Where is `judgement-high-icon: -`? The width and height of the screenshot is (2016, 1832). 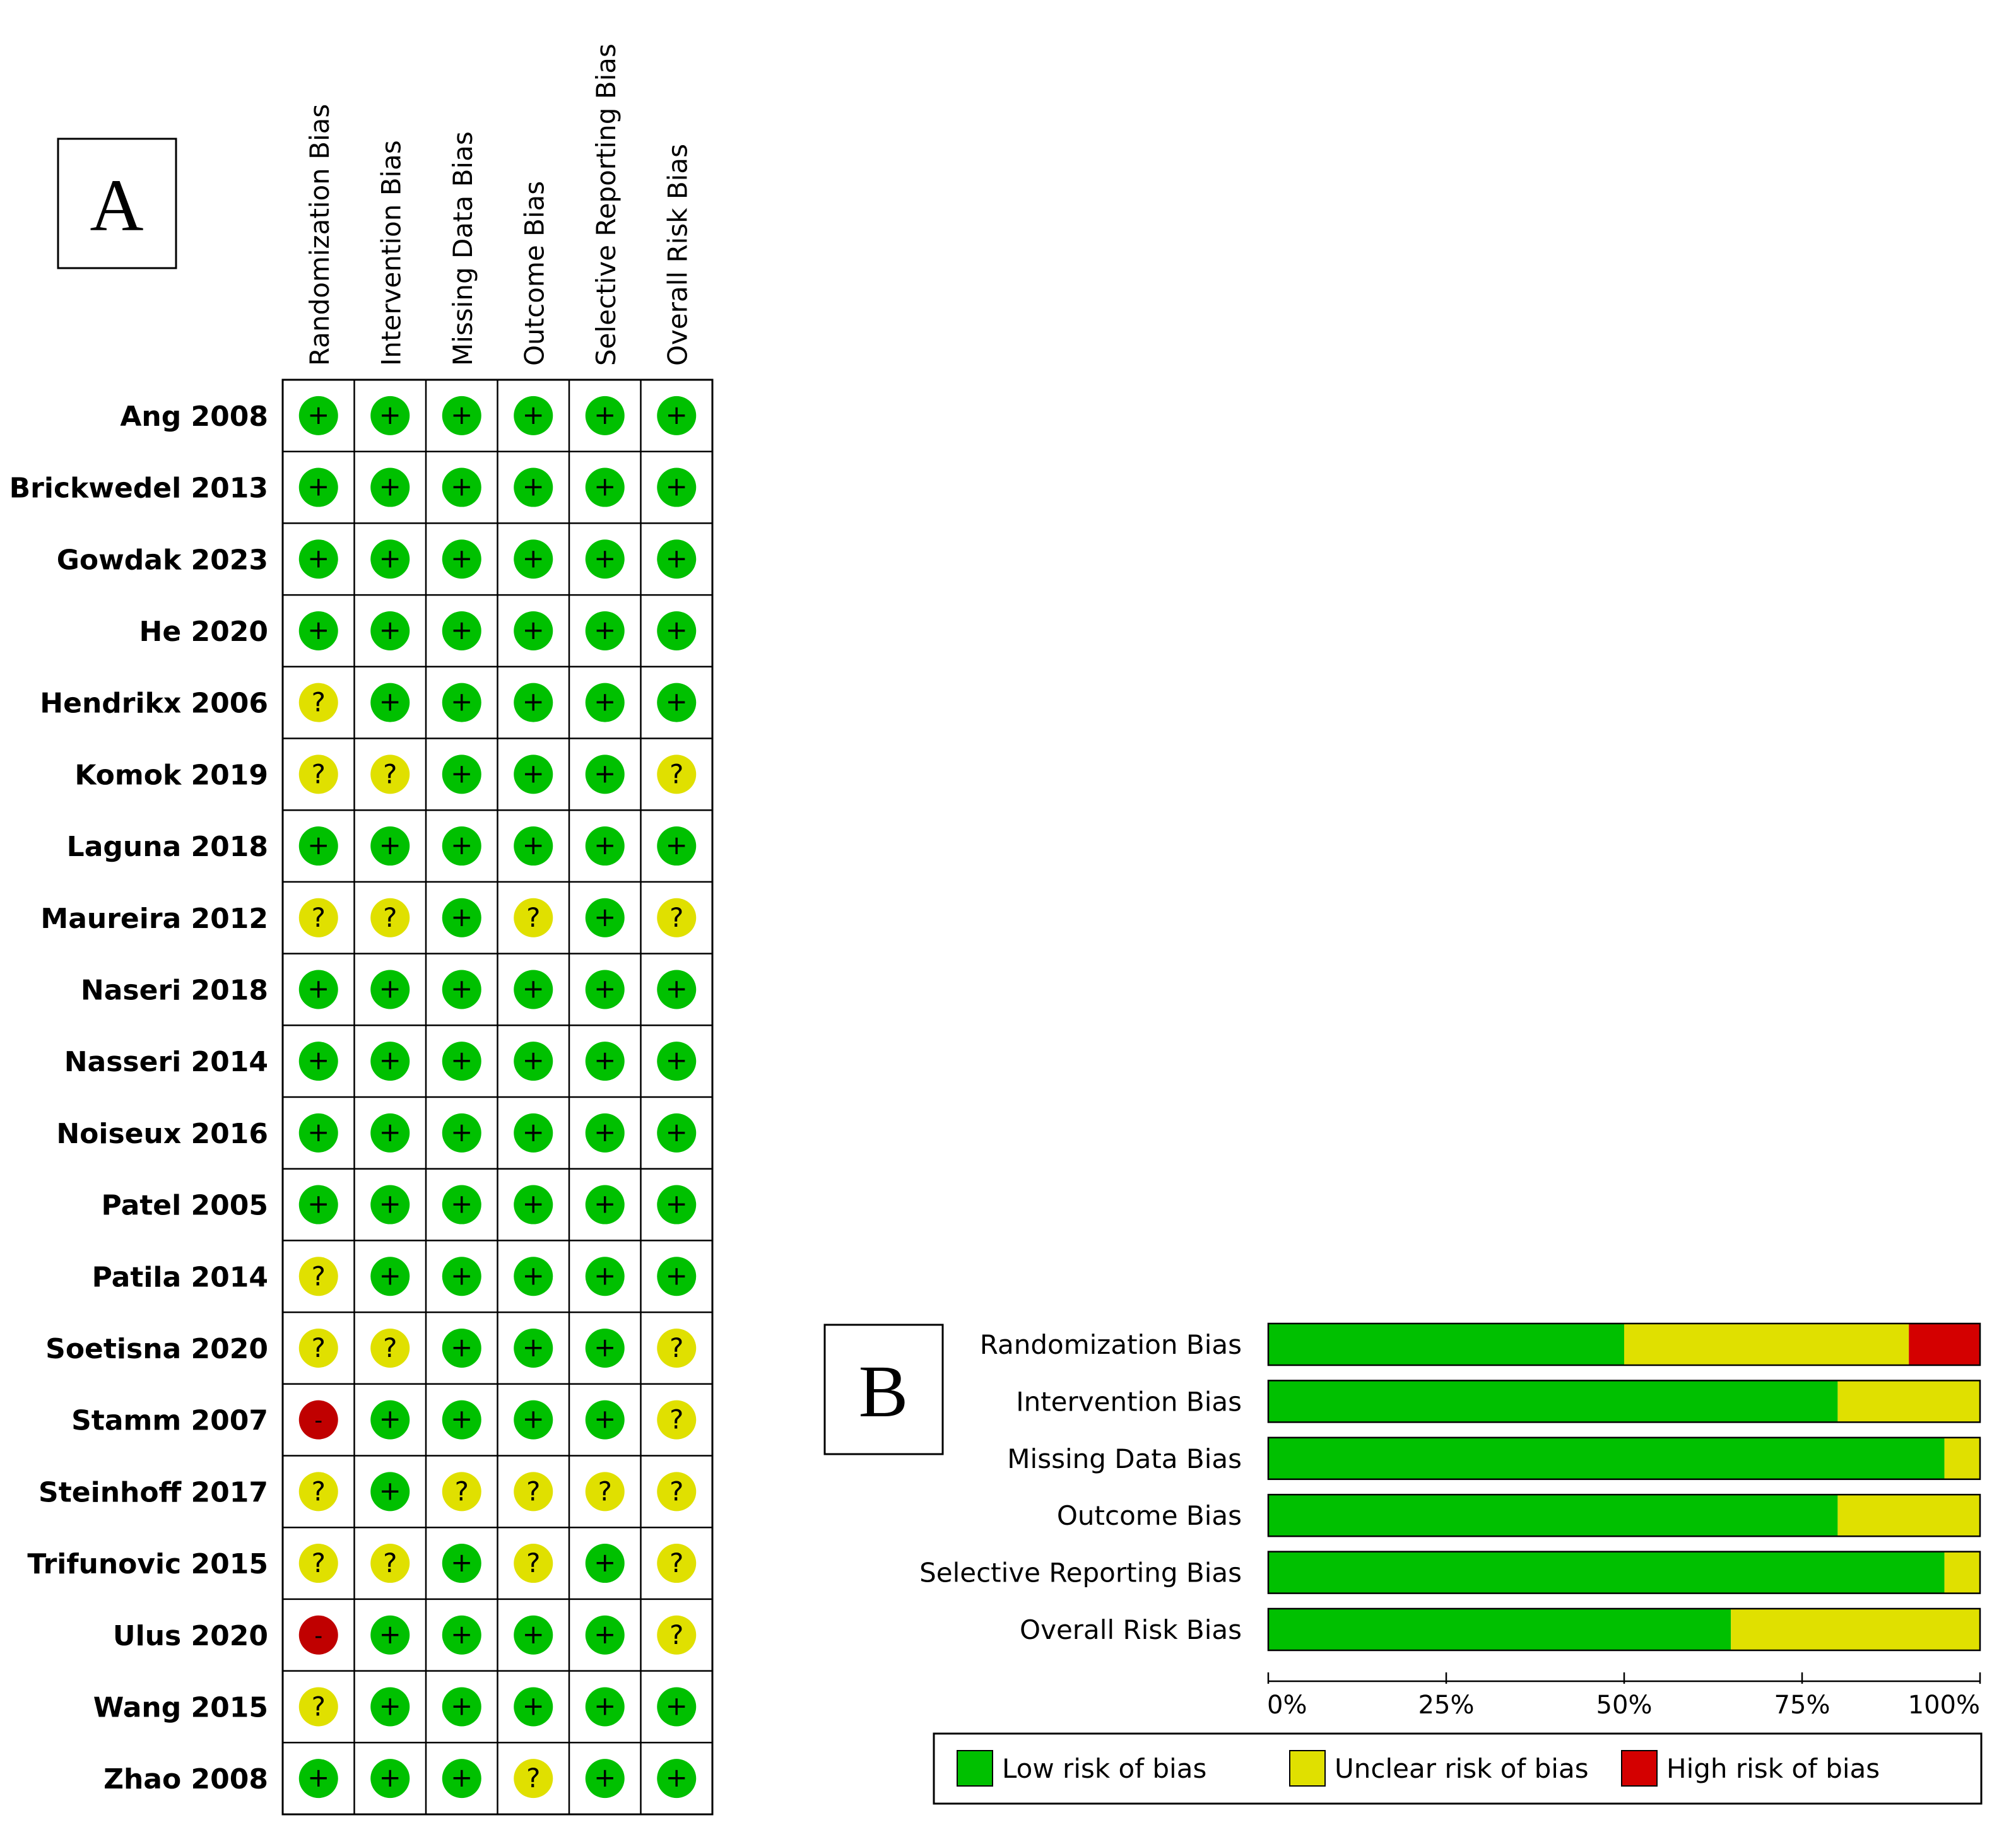 judgement-high-icon: - is located at coordinates (318, 1635).